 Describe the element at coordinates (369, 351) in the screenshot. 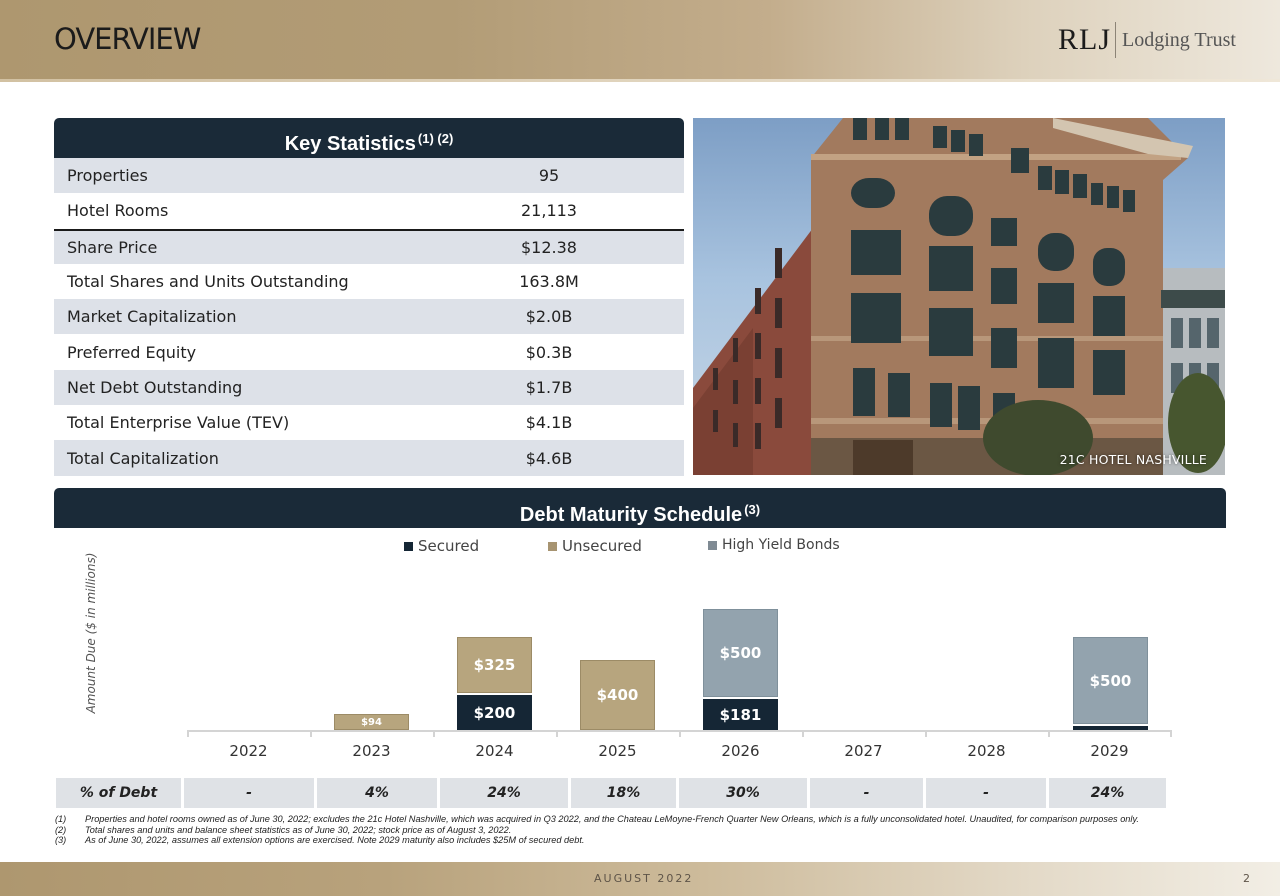

I see `stat-row: Preferred Equity $0.3B` at that location.